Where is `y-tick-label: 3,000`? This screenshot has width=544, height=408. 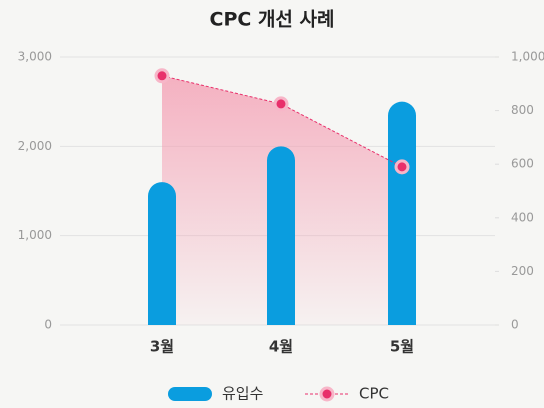 y-tick-label: 3,000 is located at coordinates (35, 57).